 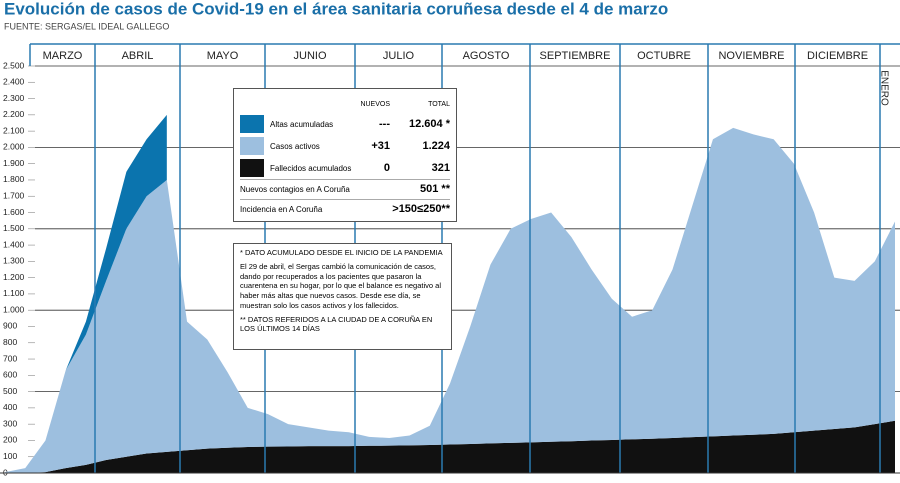 What do you see at coordinates (14, 179) in the screenshot?
I see `y-tick-label: 1.800` at bounding box center [14, 179].